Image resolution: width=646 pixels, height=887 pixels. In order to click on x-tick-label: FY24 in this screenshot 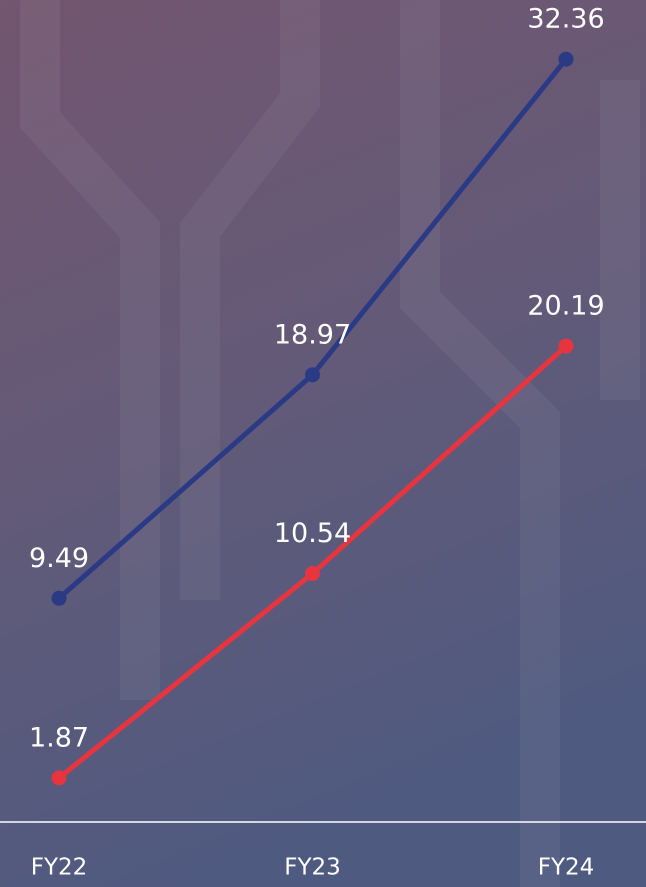, I will do `click(566, 868)`.